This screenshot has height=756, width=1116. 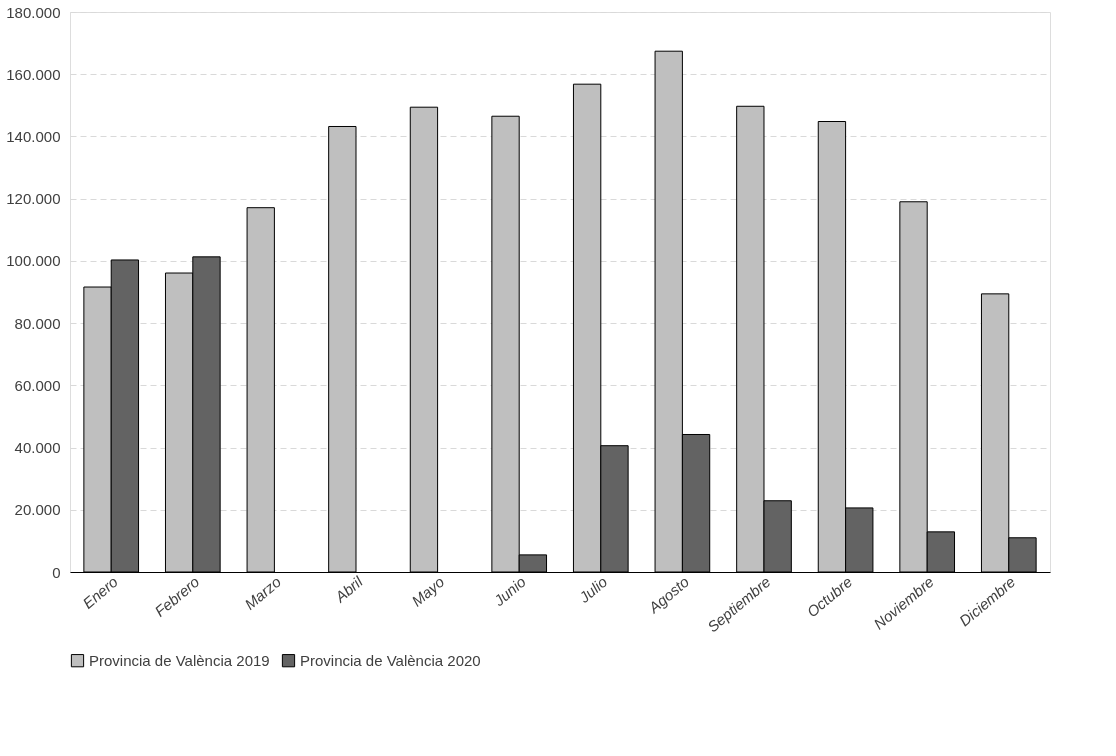 I want to click on legend-label: Provincia de València 2020, so click(x=390, y=660).